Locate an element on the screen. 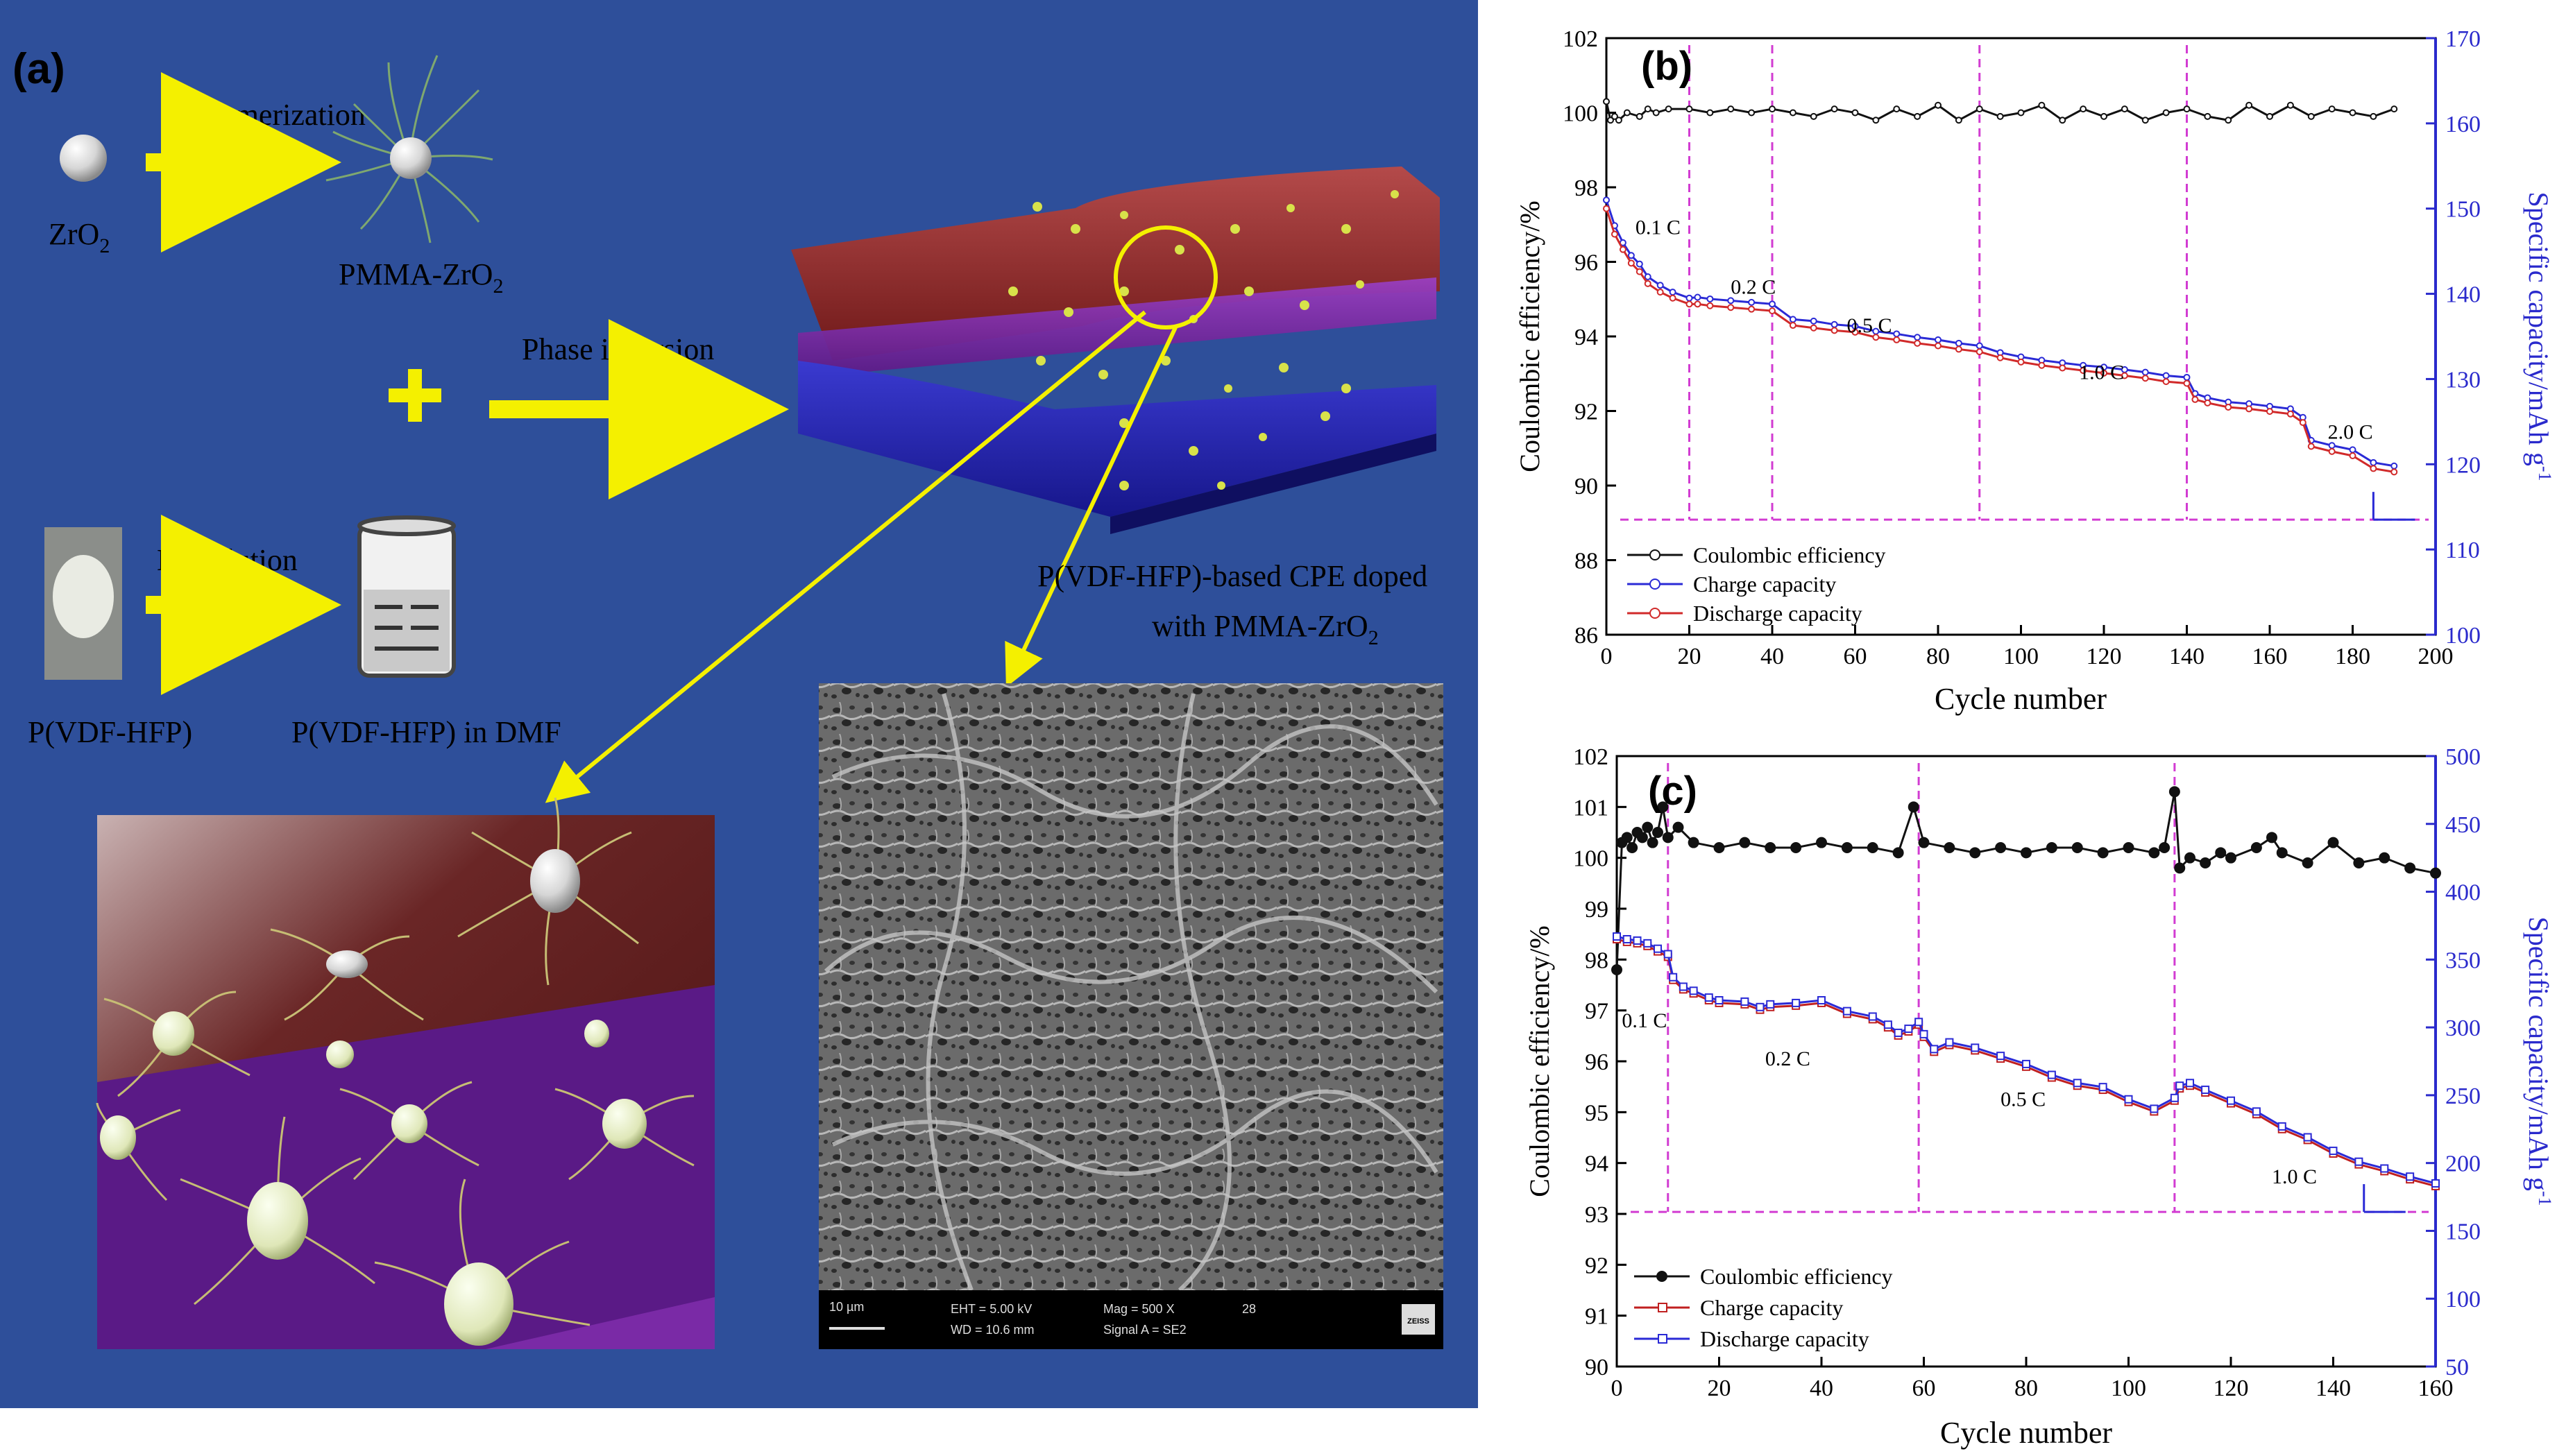  membrane-layers is located at coordinates (1115, 350).